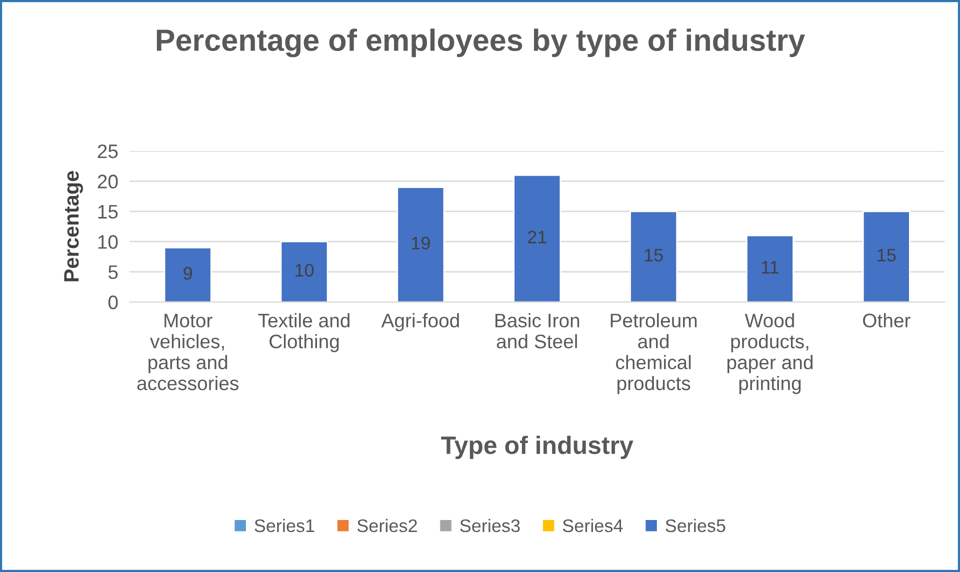 Image resolution: width=960 pixels, height=572 pixels. What do you see at coordinates (420, 322) in the screenshot?
I see `x-tick-label: Agri-food` at bounding box center [420, 322].